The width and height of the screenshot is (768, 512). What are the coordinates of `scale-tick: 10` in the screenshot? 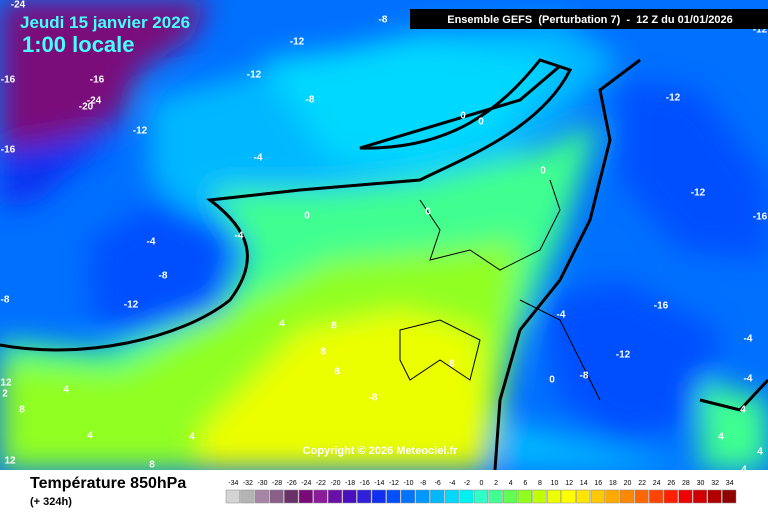 It's located at (555, 483).